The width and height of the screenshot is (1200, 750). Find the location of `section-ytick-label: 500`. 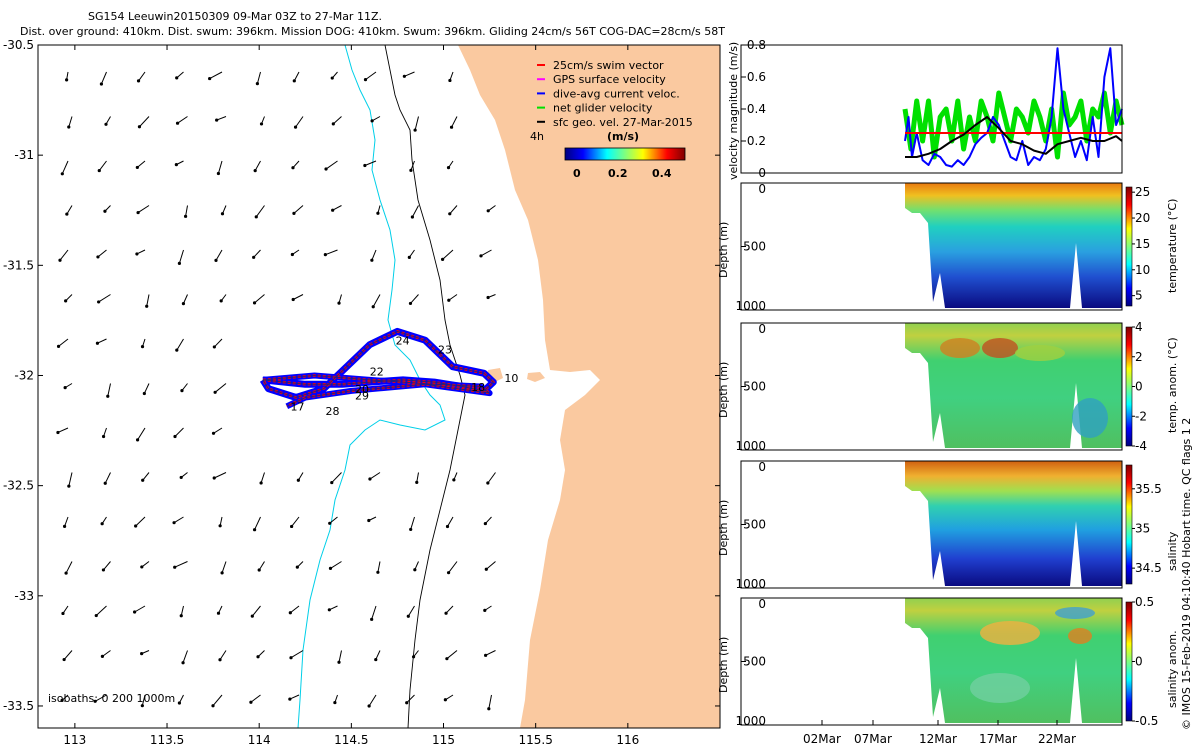

section-ytick-label: 500 is located at coordinates (754, 247).